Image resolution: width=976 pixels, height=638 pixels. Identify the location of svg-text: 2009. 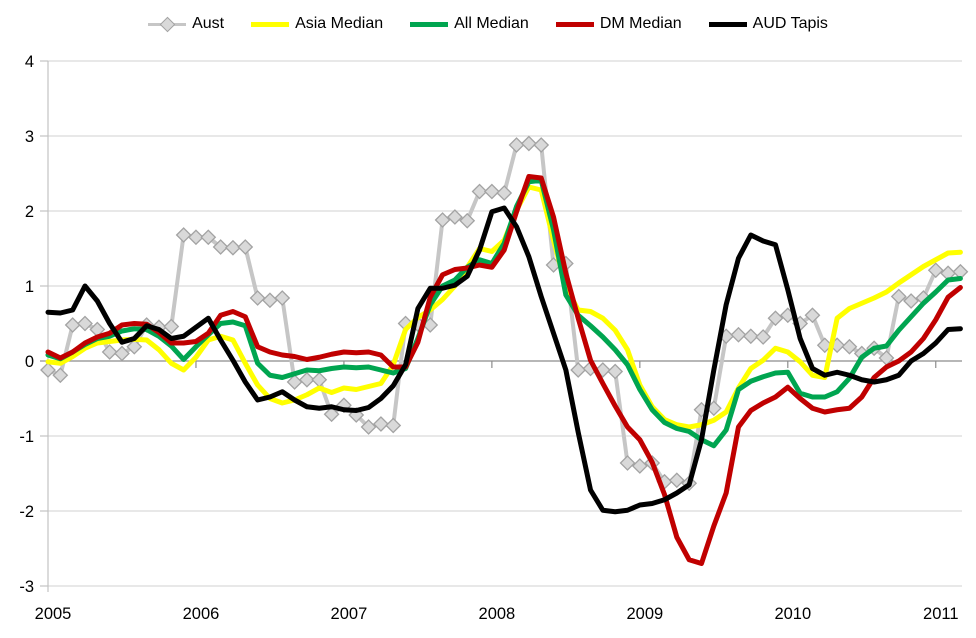
(644, 614).